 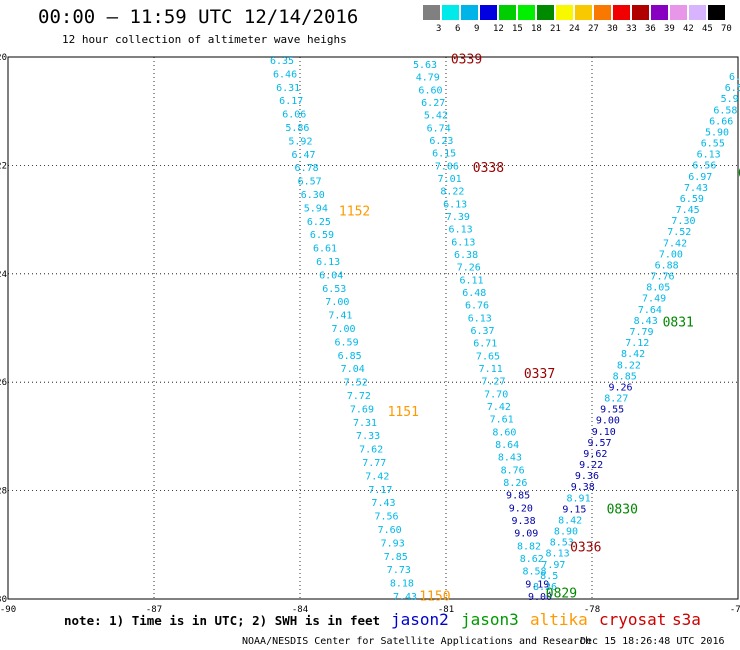 What do you see at coordinates (641, 332) in the screenshot?
I see `swh-value: 7.79` at bounding box center [641, 332].